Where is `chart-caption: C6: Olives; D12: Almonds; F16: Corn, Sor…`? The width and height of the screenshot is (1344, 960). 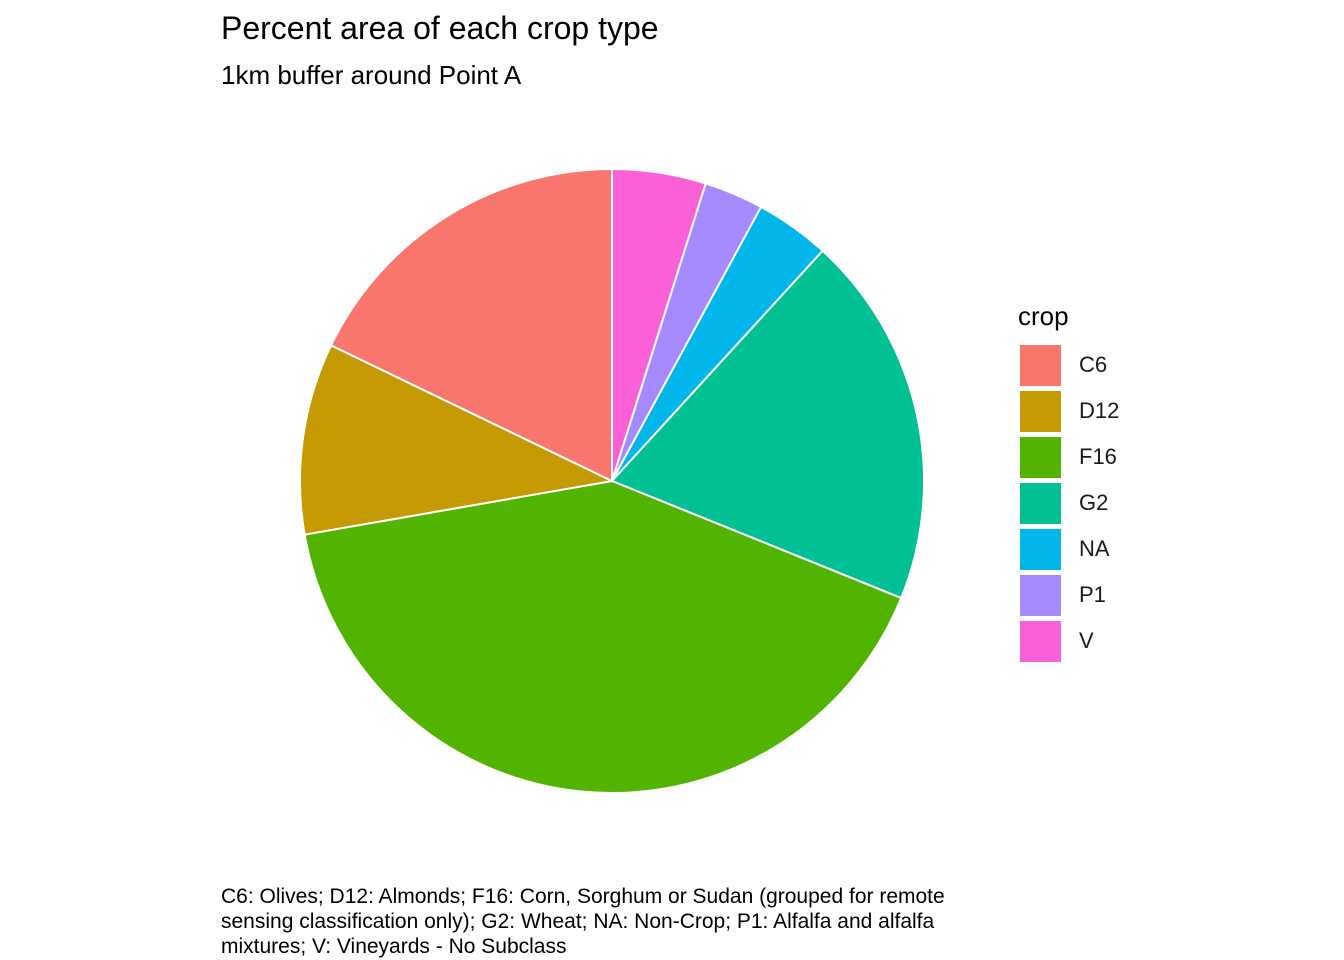 chart-caption: C6: Olives; D12: Almonds; F16: Corn, Sor… is located at coordinates (583, 921).